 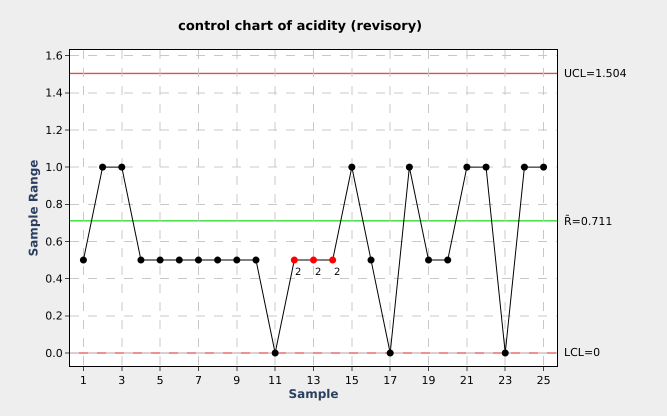 What do you see at coordinates (54, 279) in the screenshot?
I see `y-tick-label: 0.4` at bounding box center [54, 279].